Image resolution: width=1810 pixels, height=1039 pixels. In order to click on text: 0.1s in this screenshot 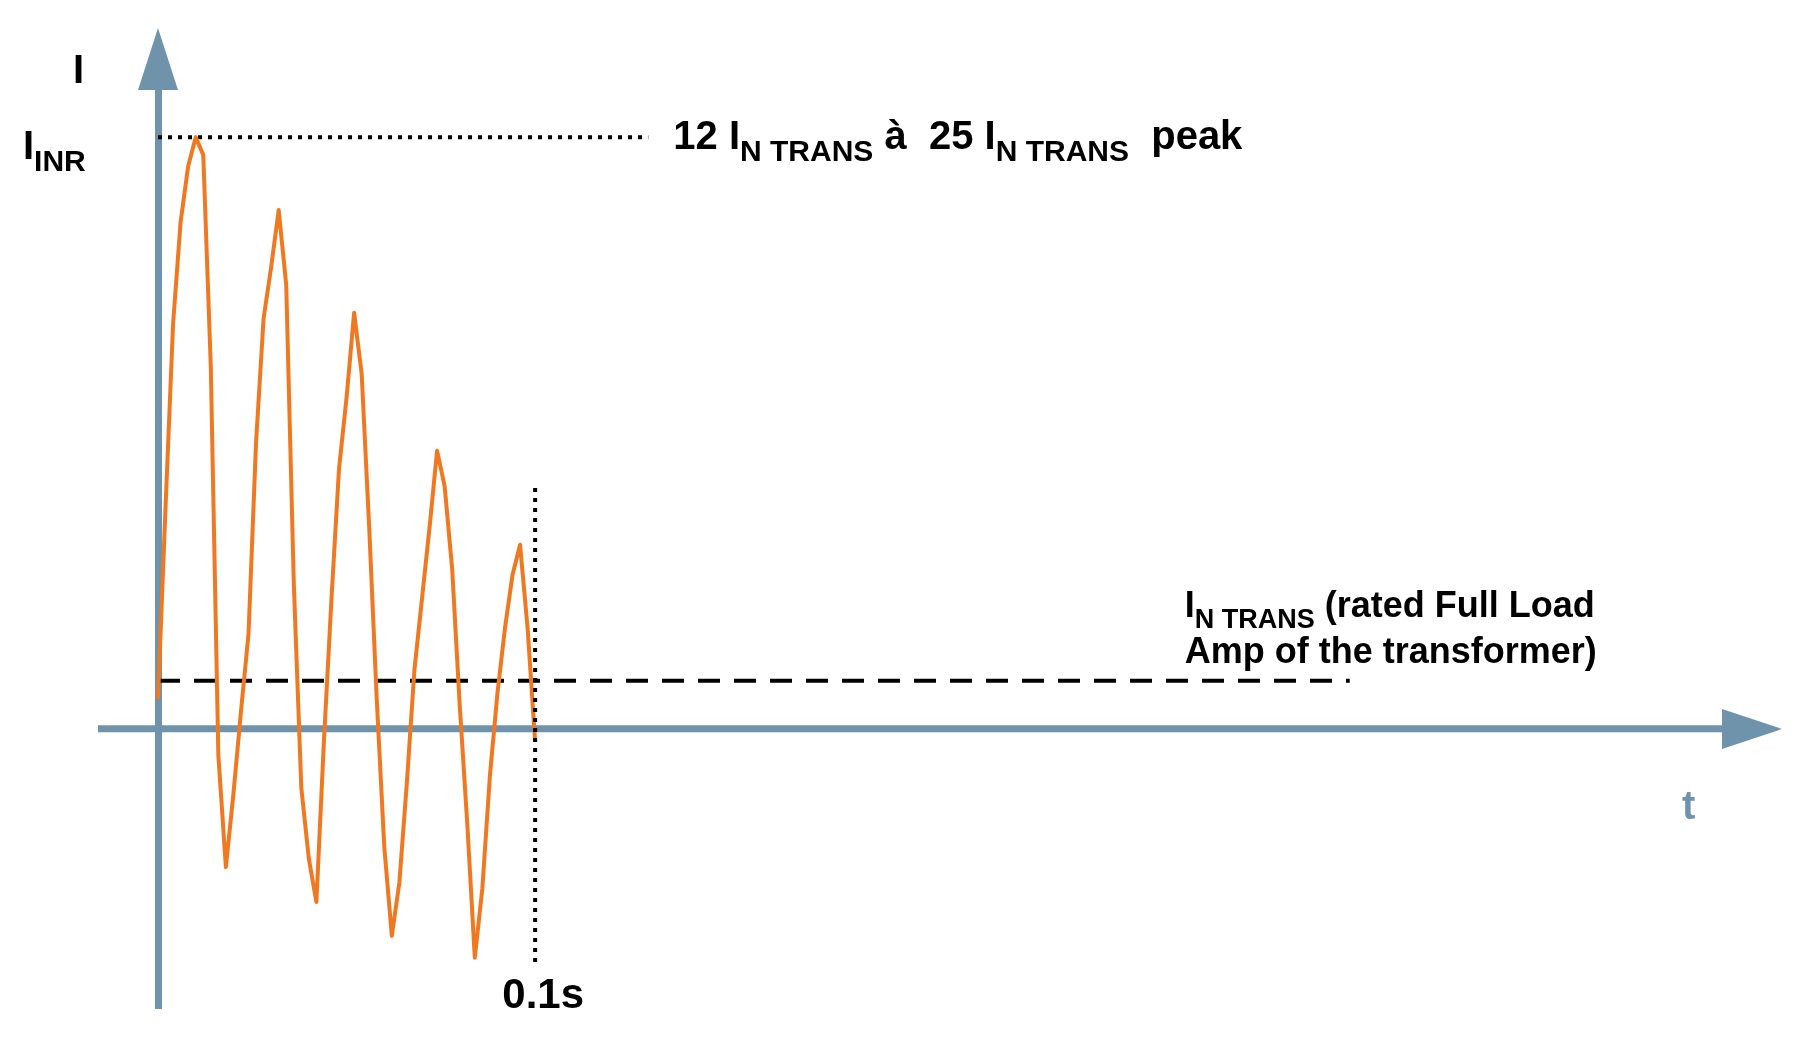, I will do `click(543, 993)`.